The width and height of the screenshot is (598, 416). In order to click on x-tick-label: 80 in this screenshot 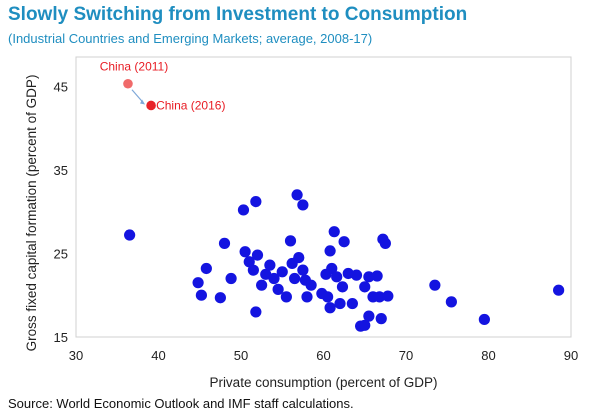, I will do `click(488, 355)`.